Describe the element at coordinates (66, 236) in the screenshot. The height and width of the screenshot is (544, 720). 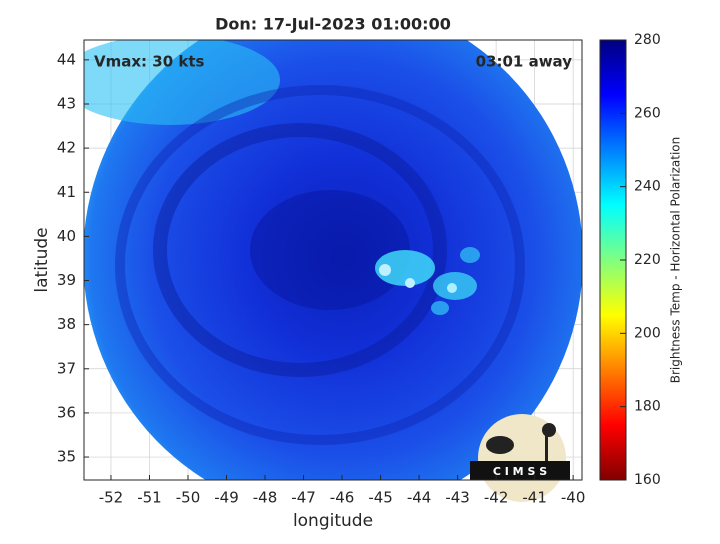
I see `y-tick-label: 40` at that location.